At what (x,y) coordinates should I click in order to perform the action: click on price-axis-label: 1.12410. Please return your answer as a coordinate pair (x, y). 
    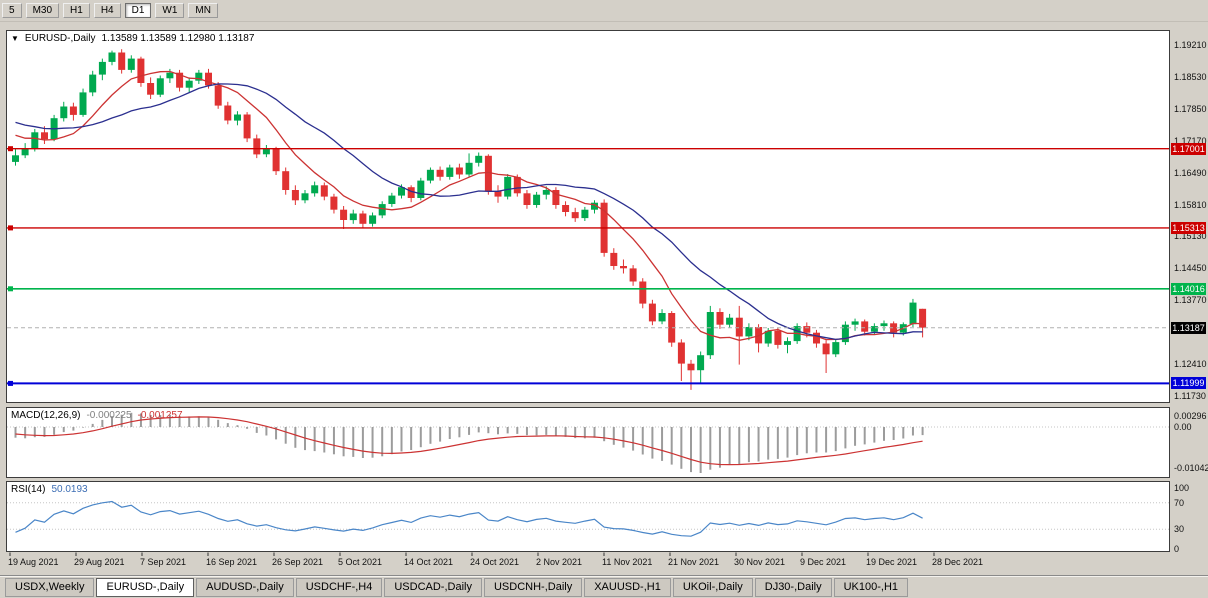
    Looking at the image, I should click on (1190, 364).